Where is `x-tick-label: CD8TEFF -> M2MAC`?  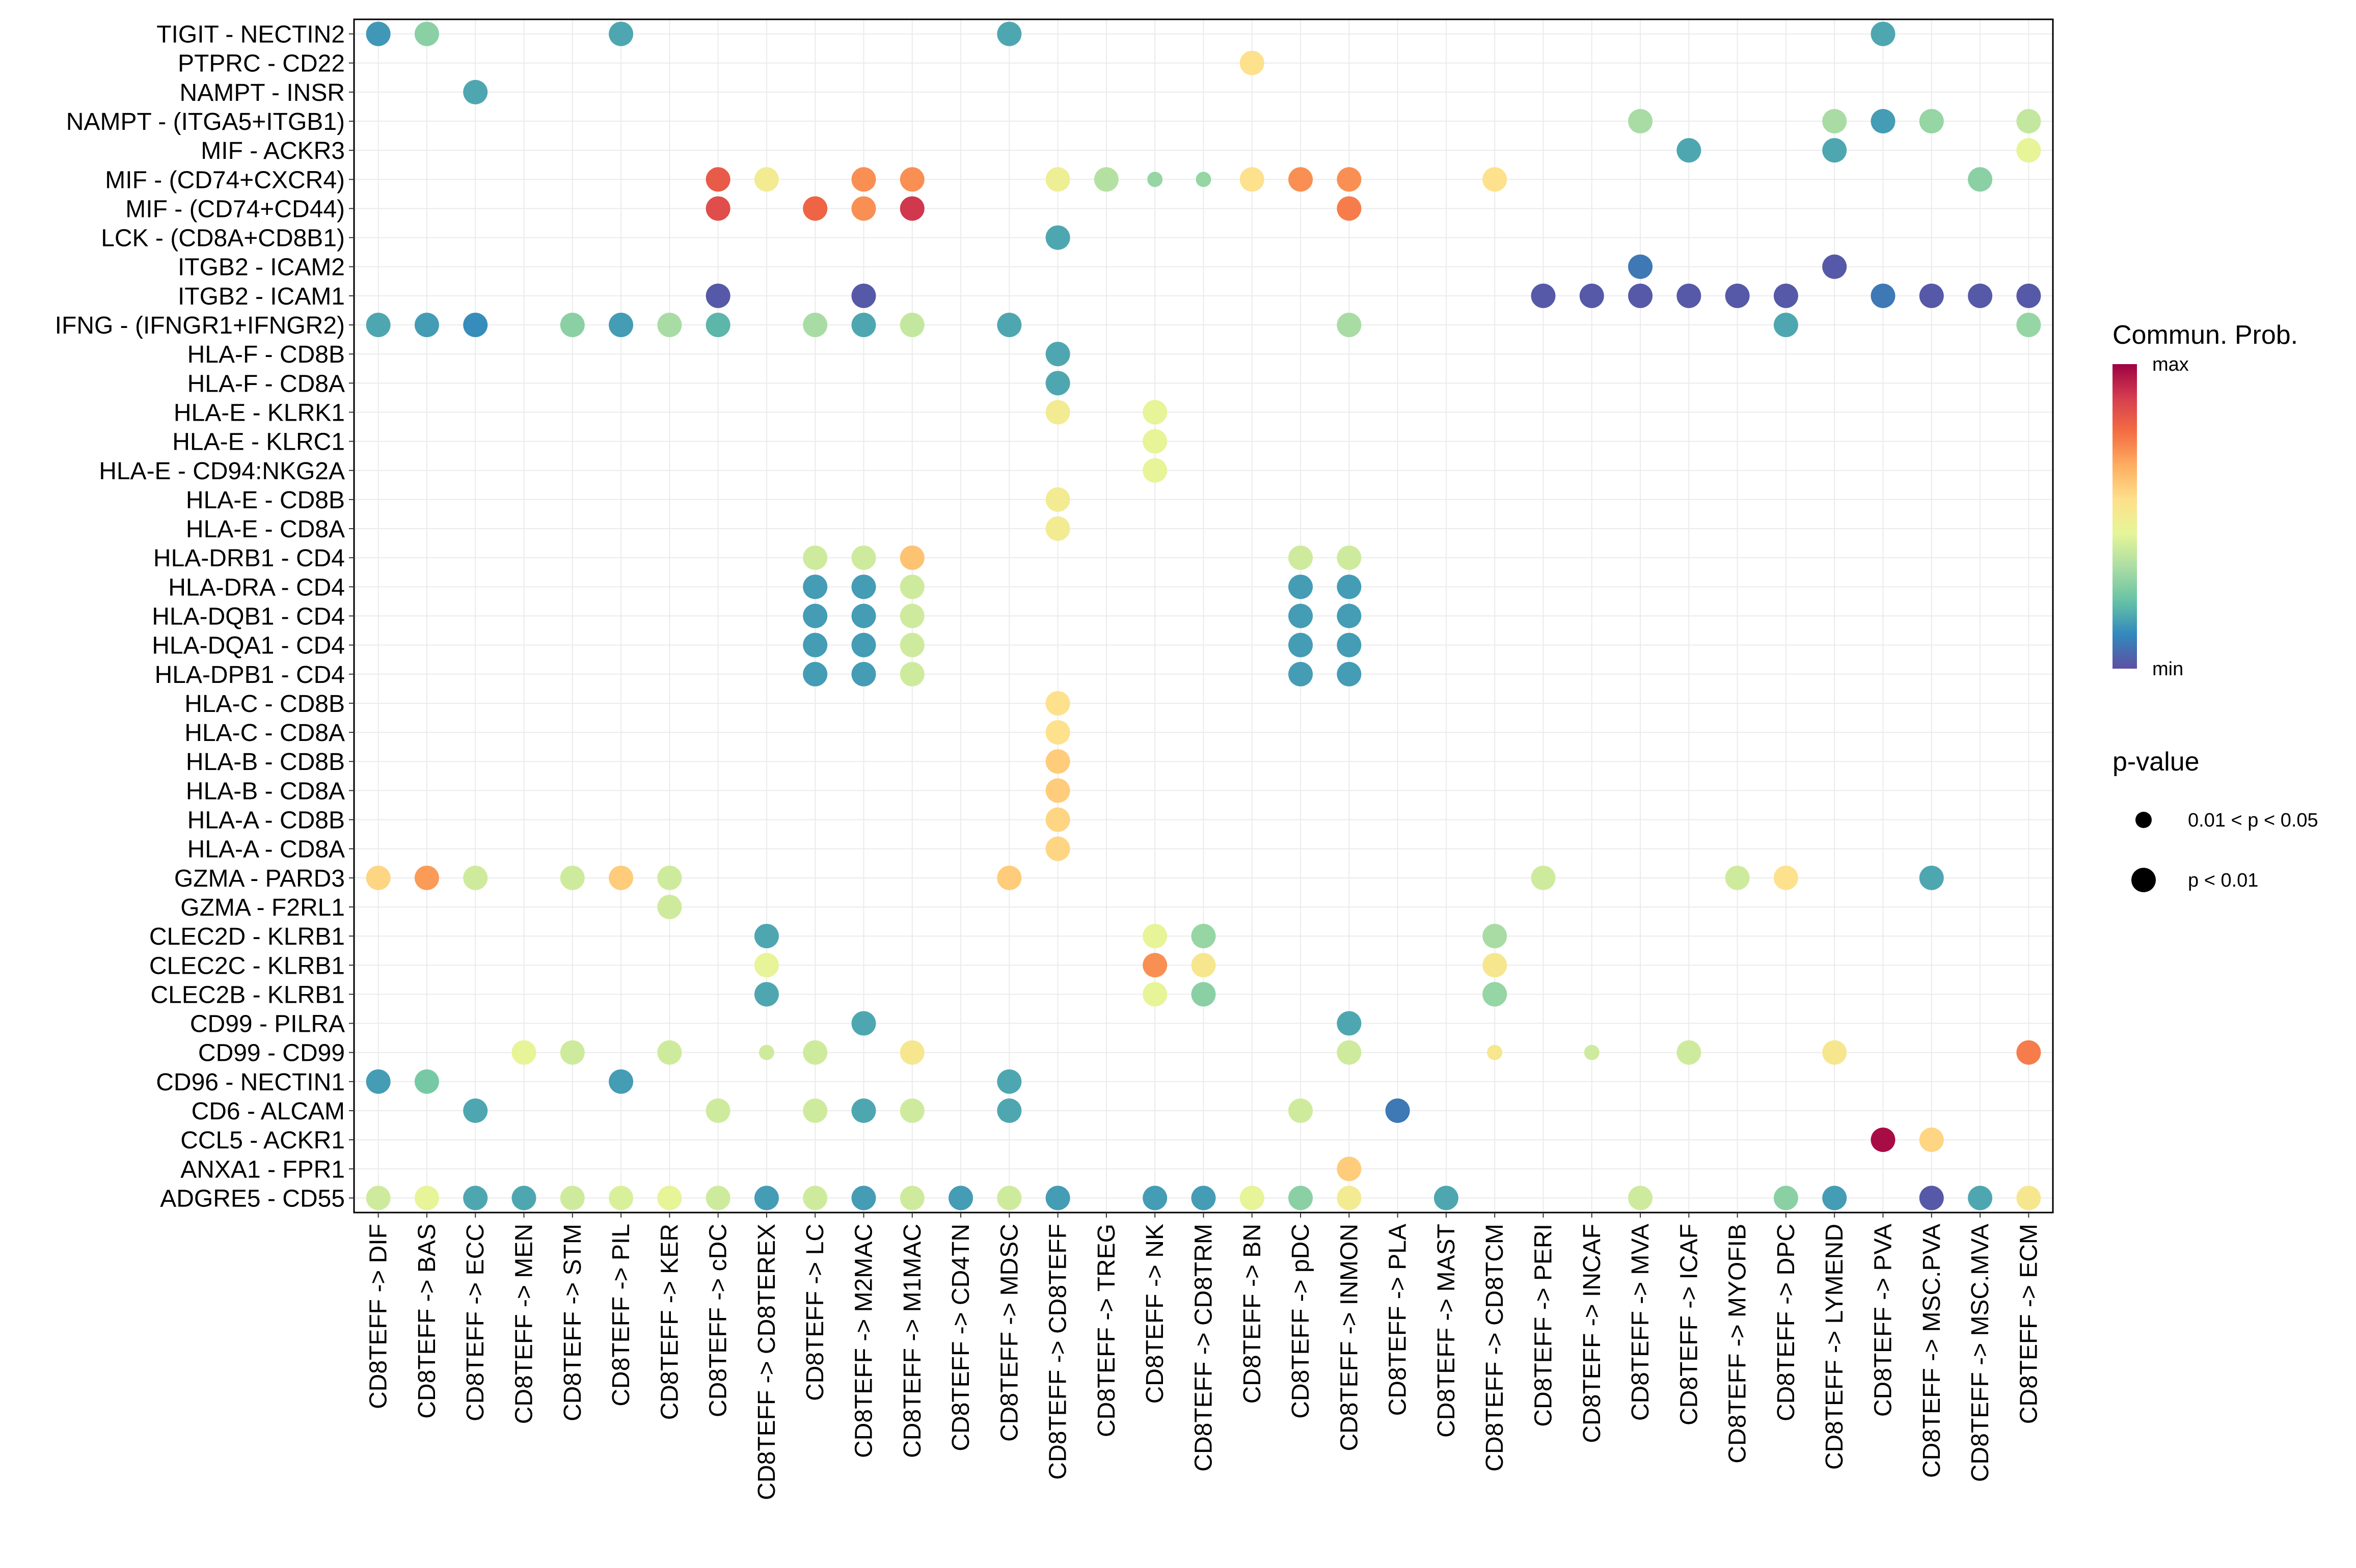 x-tick-label: CD8TEFF -> M2MAC is located at coordinates (864, 1341).